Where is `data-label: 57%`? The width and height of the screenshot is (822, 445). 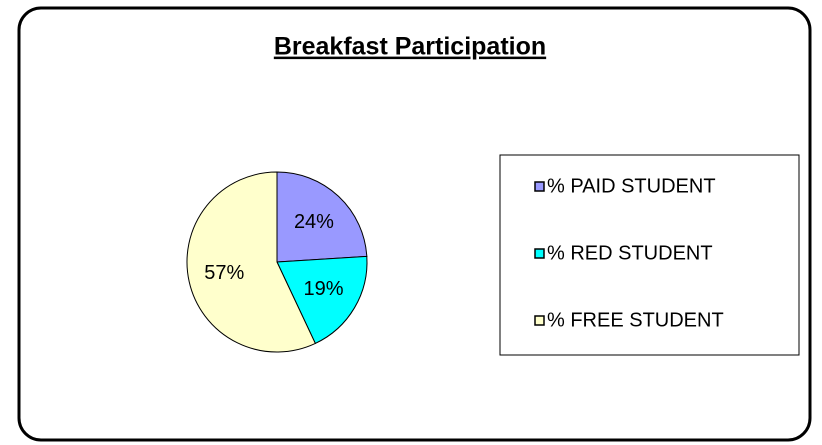
data-label: 57% is located at coordinates (224, 273).